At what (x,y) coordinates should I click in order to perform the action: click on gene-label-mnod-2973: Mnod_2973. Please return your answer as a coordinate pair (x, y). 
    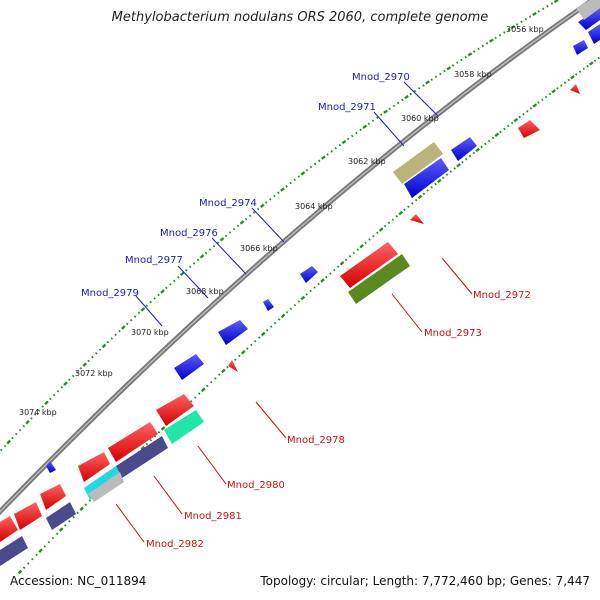
    Looking at the image, I should click on (453, 333).